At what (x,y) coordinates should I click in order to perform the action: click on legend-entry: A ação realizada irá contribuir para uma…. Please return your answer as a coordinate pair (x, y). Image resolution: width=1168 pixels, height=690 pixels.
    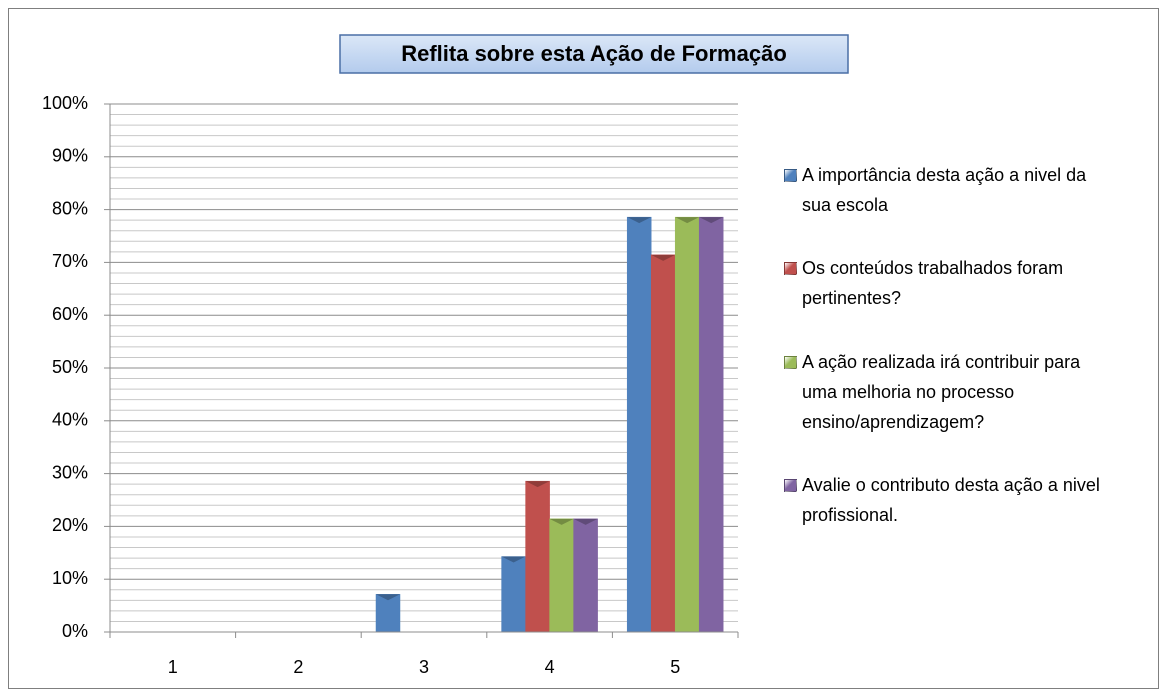
    Looking at the image, I should click on (954, 392).